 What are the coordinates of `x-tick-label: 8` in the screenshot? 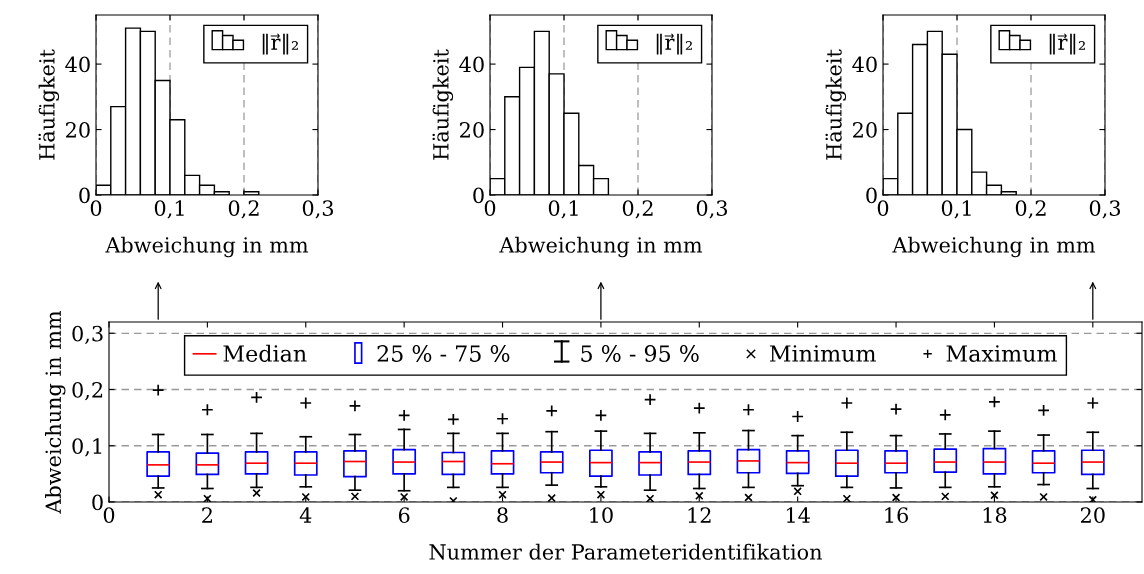 It's located at (502, 515).